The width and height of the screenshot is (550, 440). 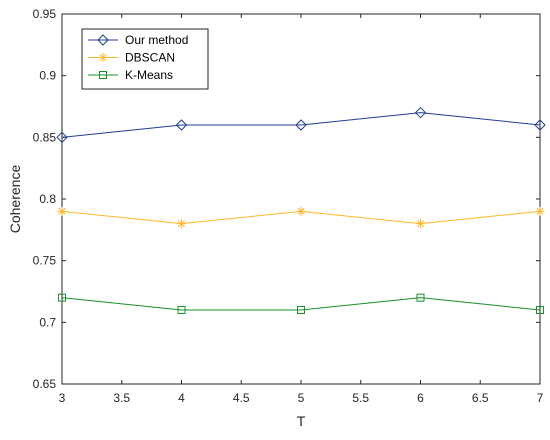 I want to click on y-tick-label: 0.85, so click(x=45, y=137).